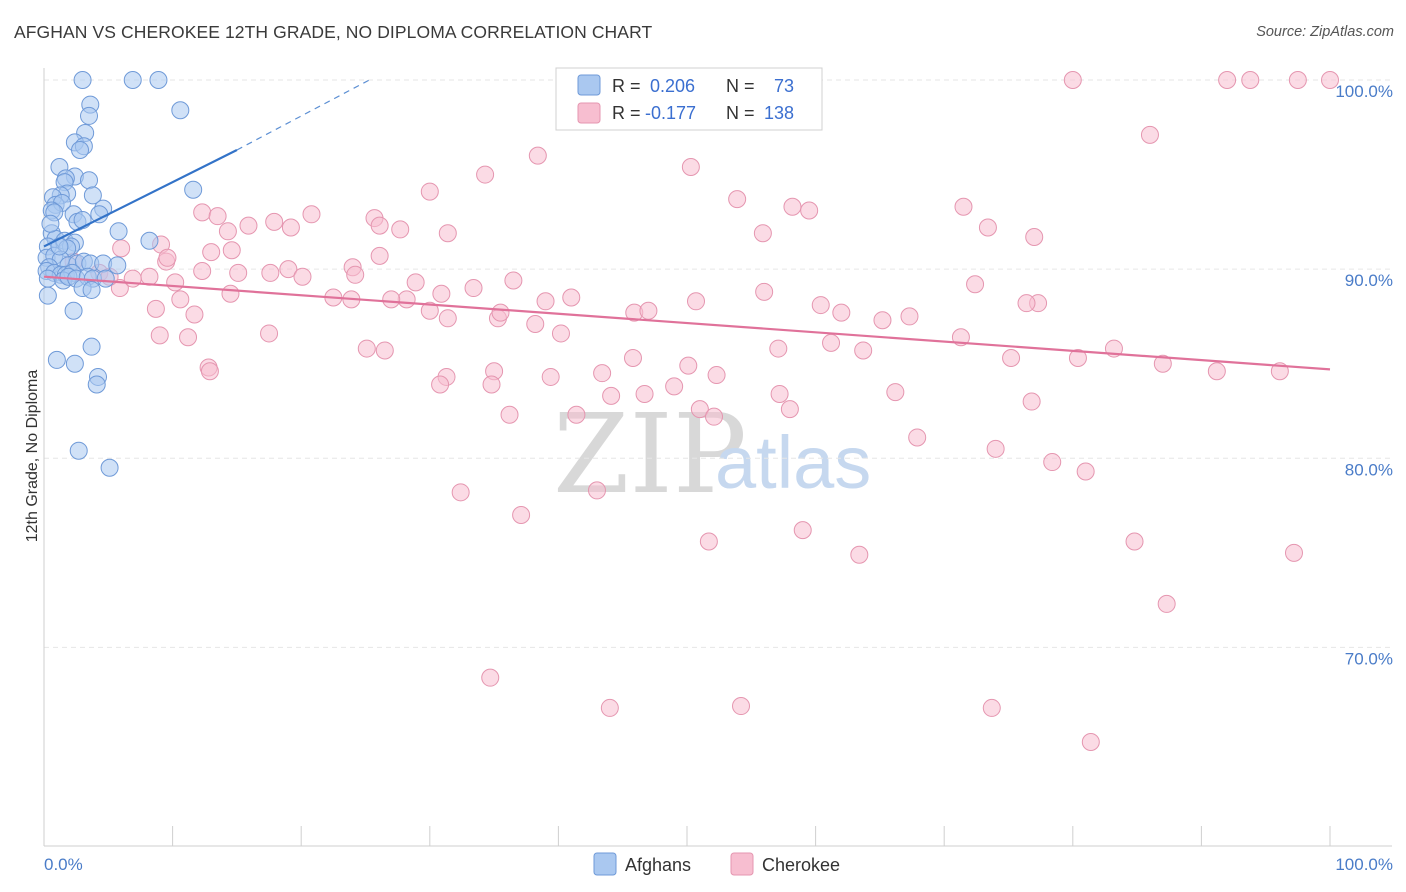 Image resolution: width=1406 pixels, height=892 pixels. Describe the element at coordinates (1369, 280) in the screenshot. I see `y-tick-label: 90.0%` at that location.